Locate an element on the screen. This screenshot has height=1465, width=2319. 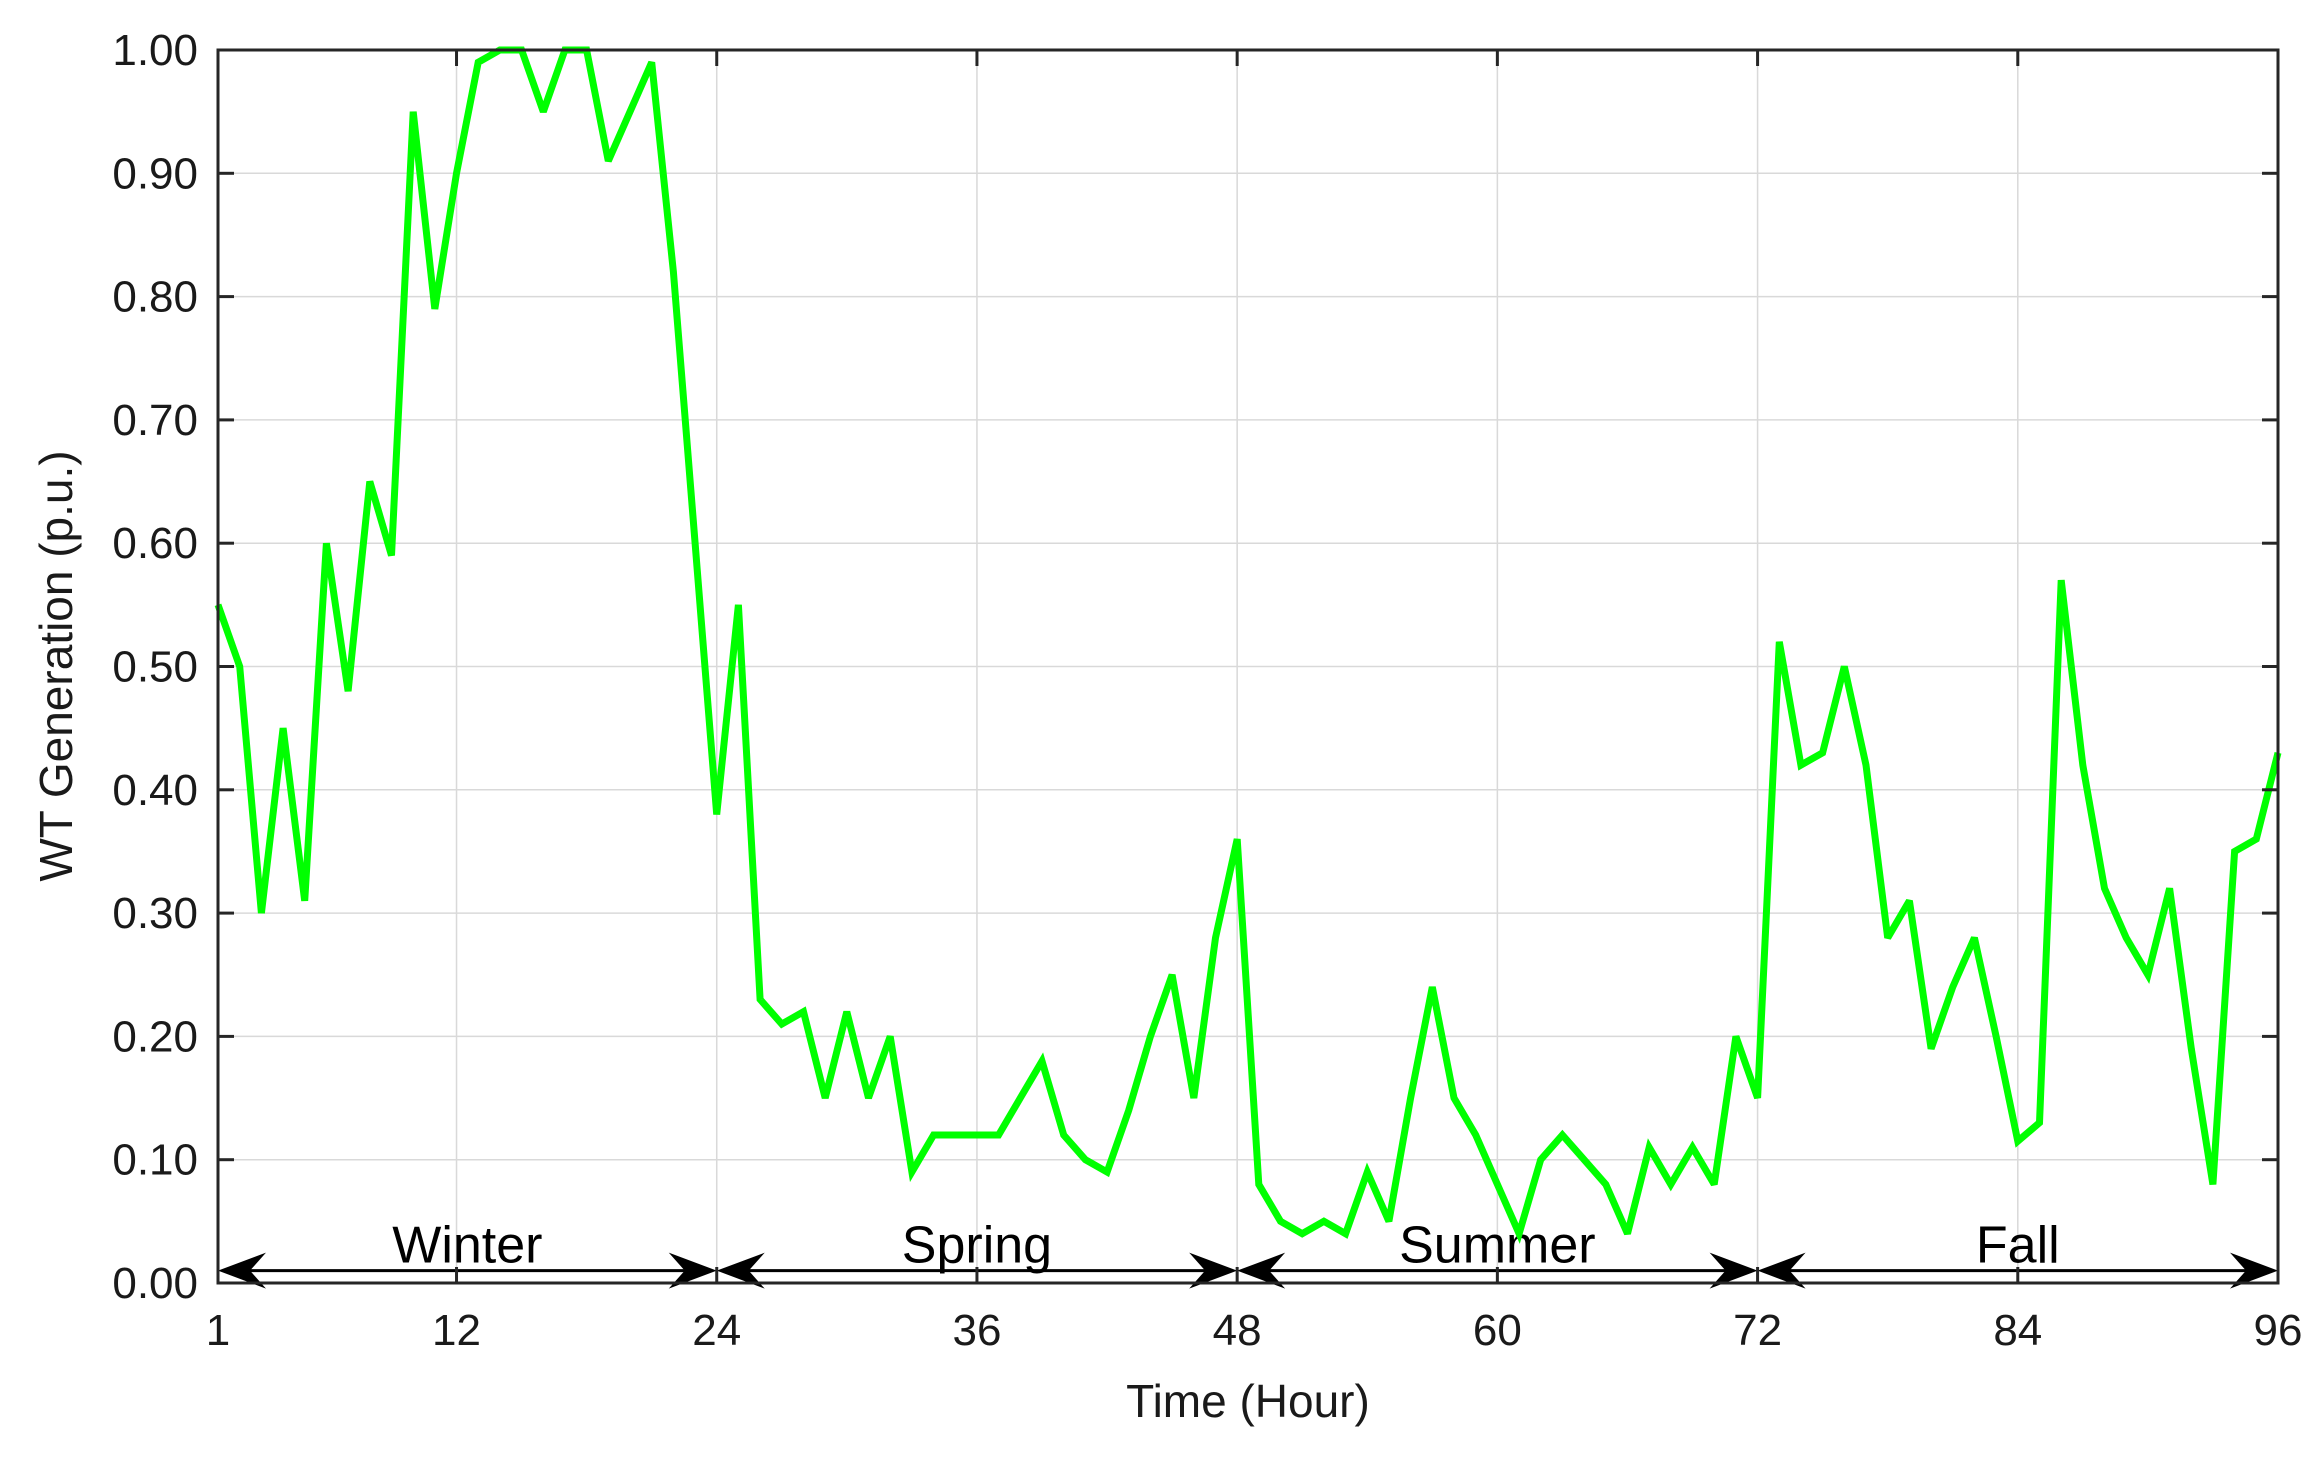
season-arrows: Winter Spring Summer Fall is located at coordinates (1248, 1253).